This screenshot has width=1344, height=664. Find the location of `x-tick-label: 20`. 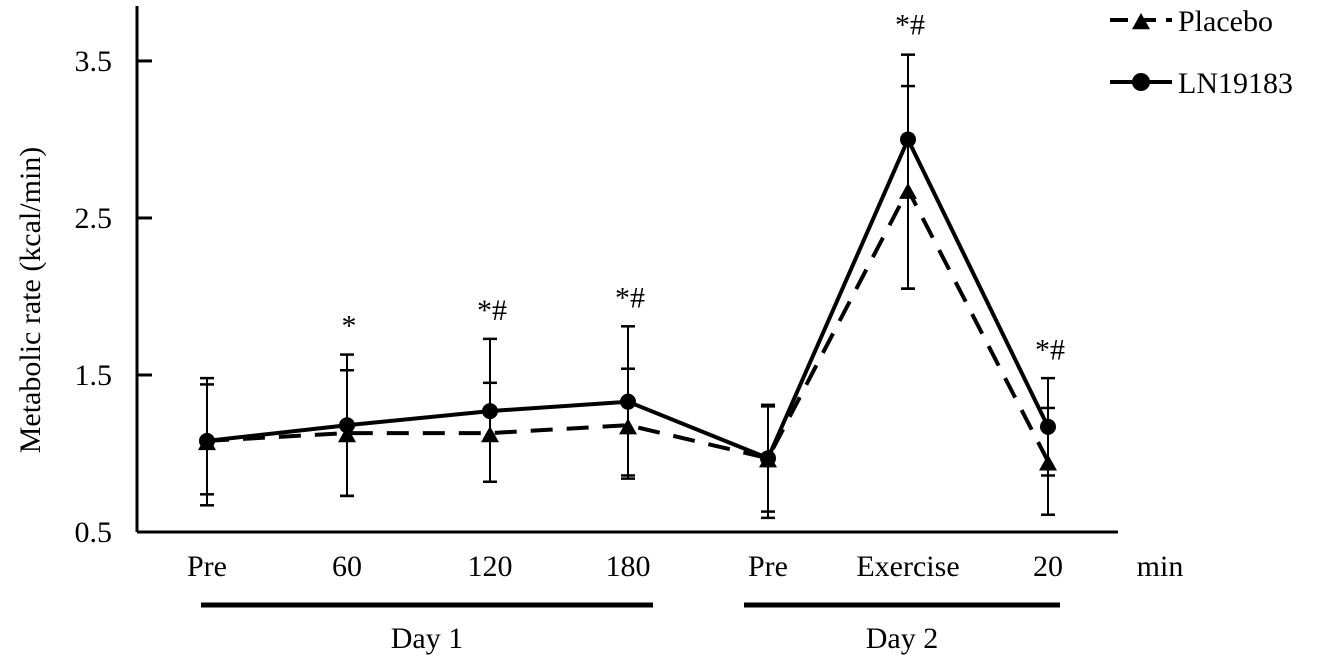

x-tick-label: 20 is located at coordinates (1048, 566).